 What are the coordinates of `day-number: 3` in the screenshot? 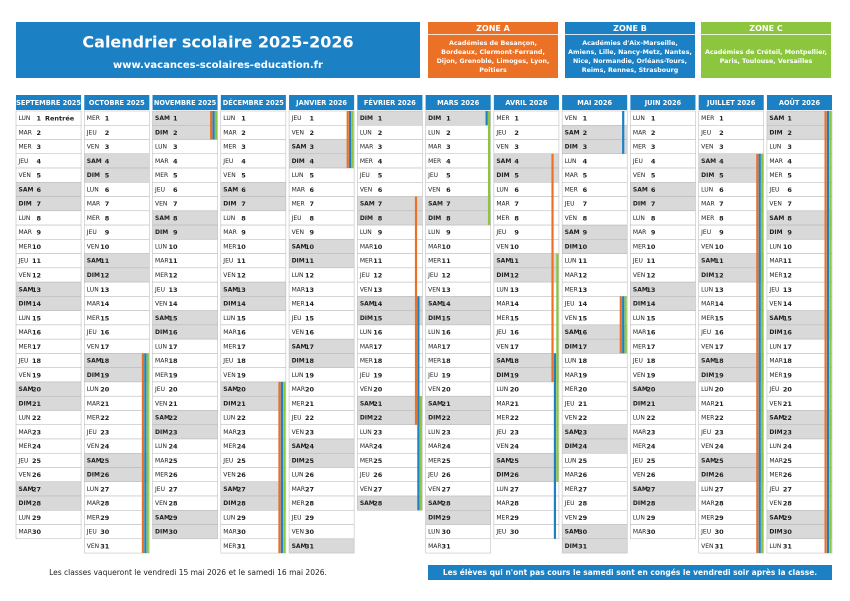 It's located at (312, 147).